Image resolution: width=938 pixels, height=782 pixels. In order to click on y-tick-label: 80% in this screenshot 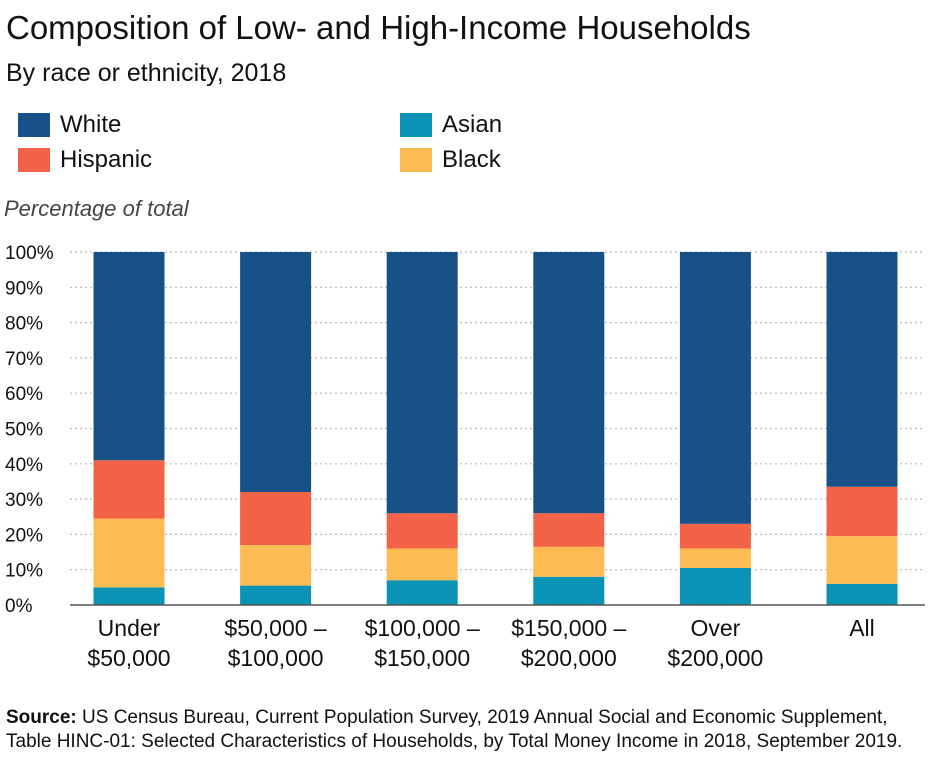, I will do `click(24, 324)`.